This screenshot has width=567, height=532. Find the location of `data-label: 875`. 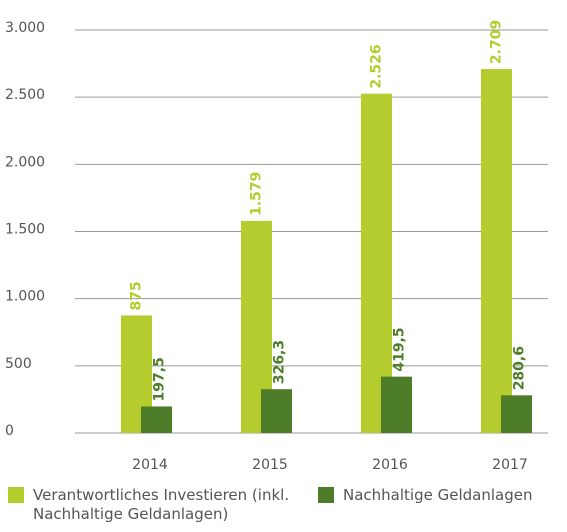

data-label: 875 is located at coordinates (137, 295).